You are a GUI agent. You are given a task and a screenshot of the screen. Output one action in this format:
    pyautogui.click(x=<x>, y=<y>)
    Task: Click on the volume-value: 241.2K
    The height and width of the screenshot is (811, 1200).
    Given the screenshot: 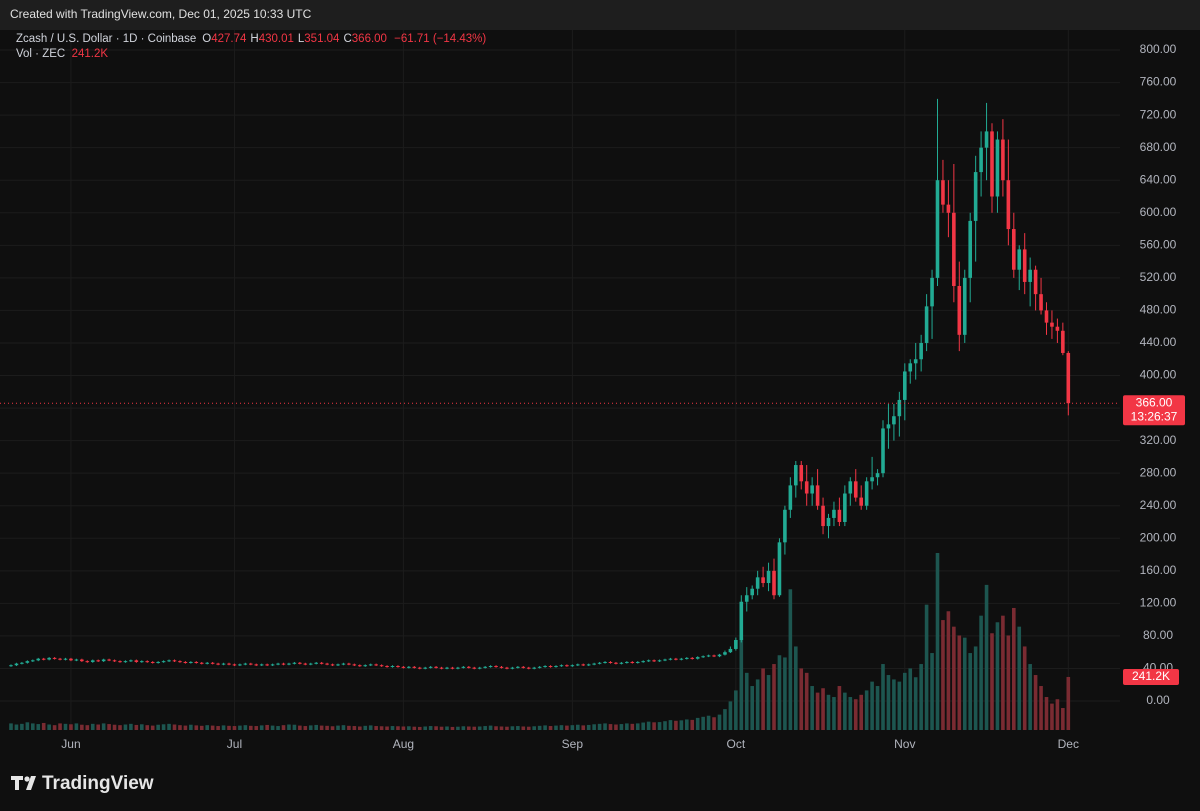 What is the action you would take?
    pyautogui.click(x=90, y=54)
    